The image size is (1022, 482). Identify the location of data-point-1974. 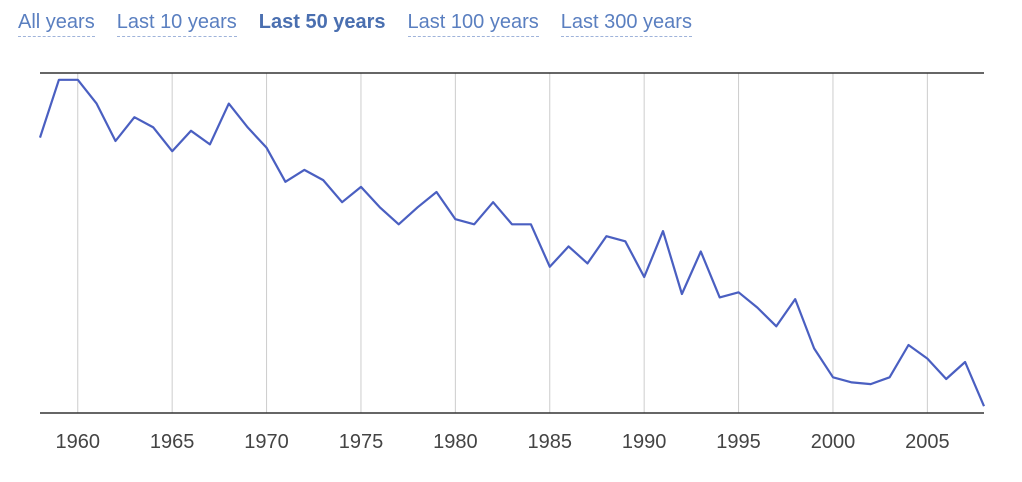
(342, 202).